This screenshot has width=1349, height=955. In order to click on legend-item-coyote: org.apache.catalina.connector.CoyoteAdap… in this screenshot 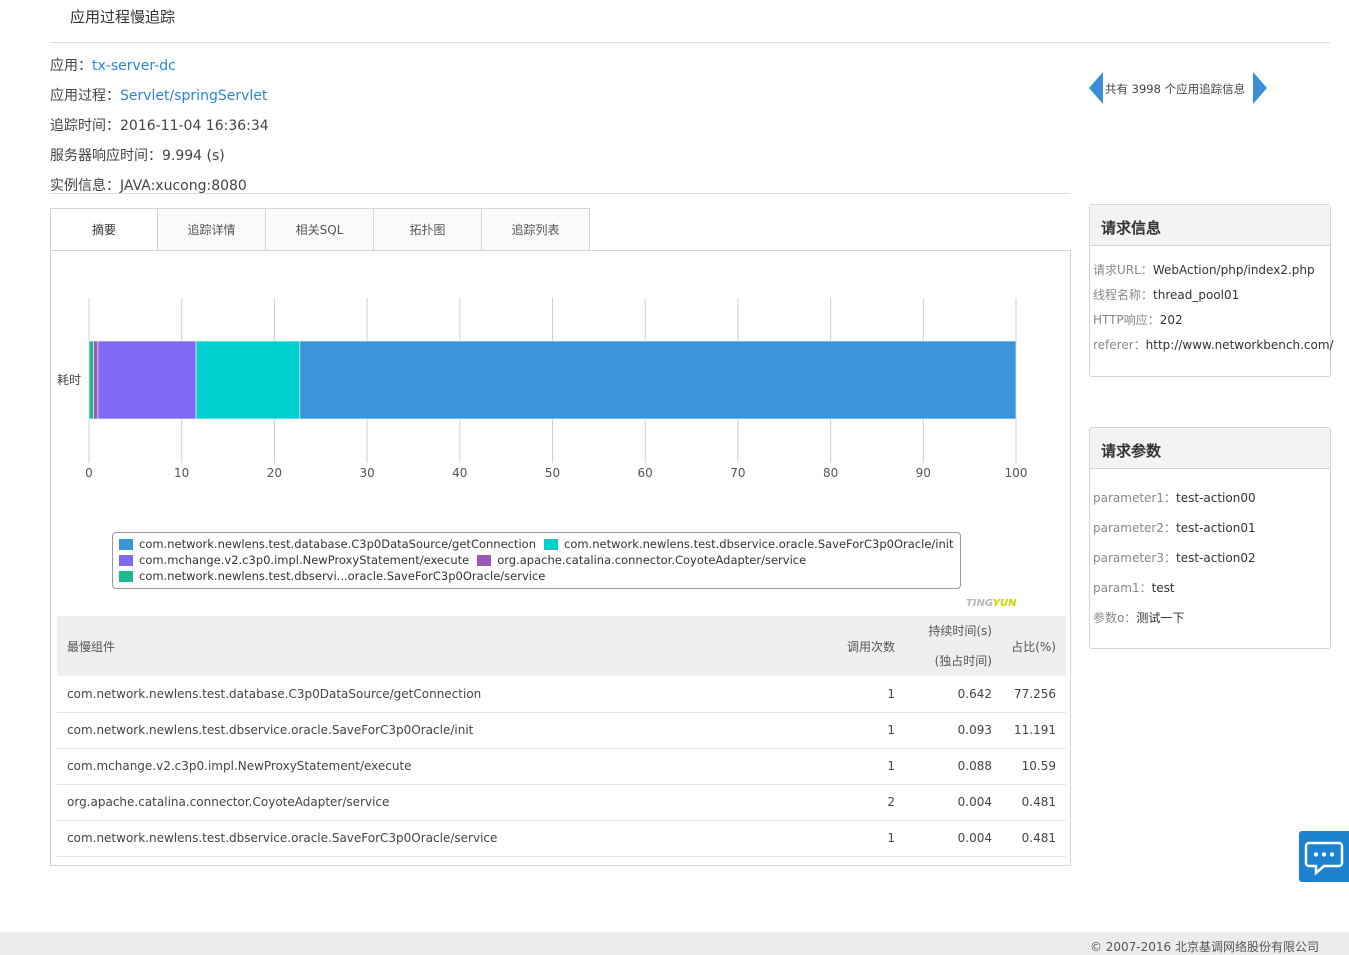, I will do `click(641, 560)`.